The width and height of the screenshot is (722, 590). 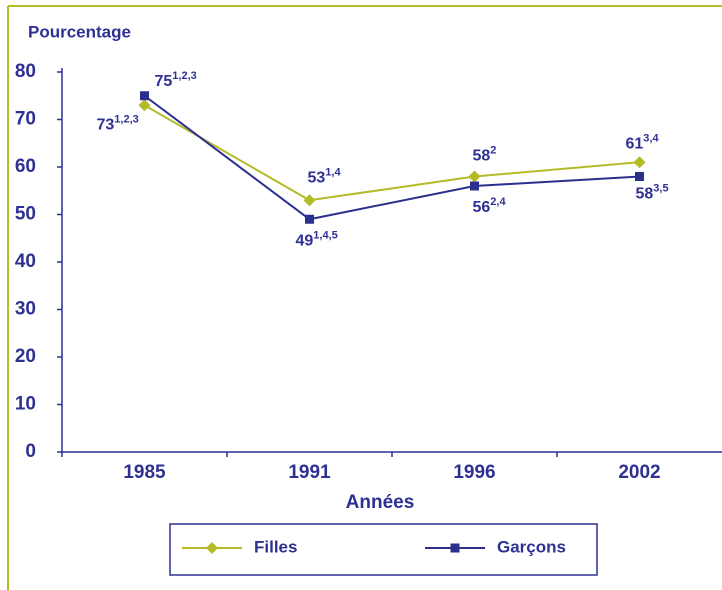 I want to click on y-axis-label: Pourcentage, so click(x=79, y=31).